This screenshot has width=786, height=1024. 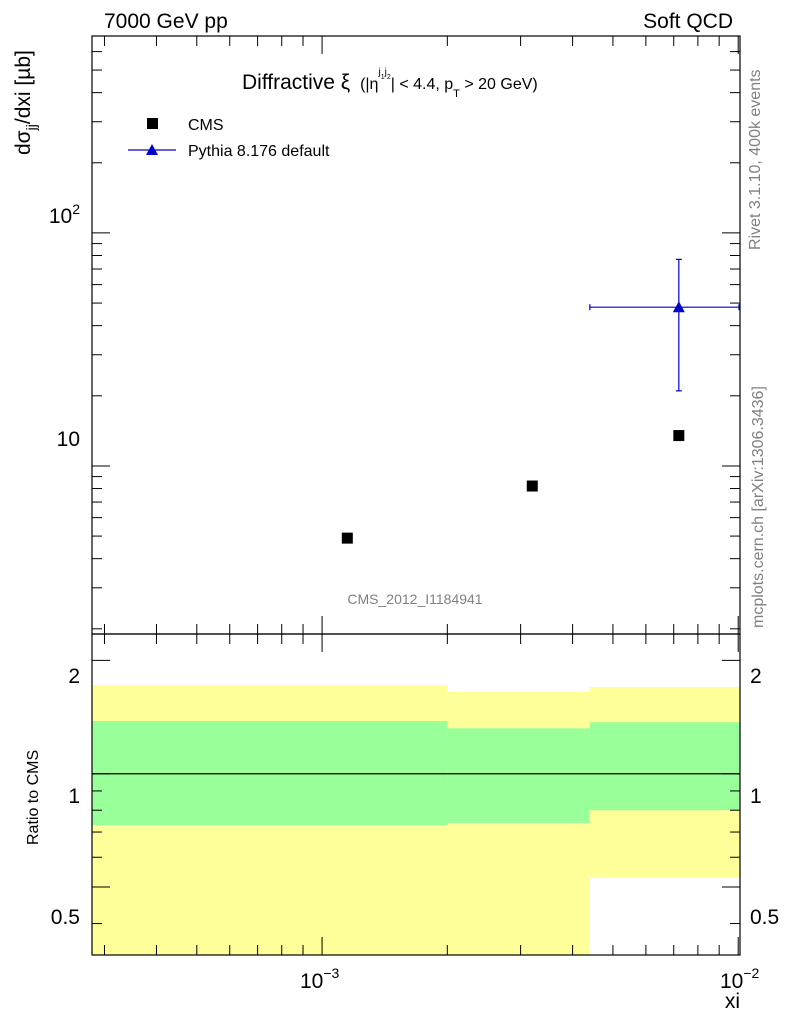 I want to click on legend-cms-marker, so click(x=152, y=123).